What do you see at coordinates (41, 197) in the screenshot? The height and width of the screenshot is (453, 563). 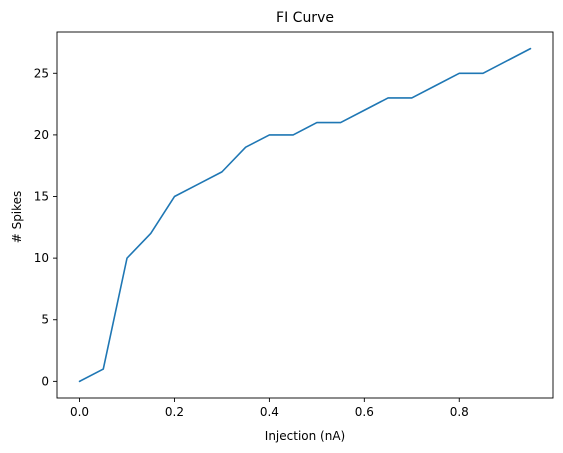 I see `y-tick-label: 15` at bounding box center [41, 197].